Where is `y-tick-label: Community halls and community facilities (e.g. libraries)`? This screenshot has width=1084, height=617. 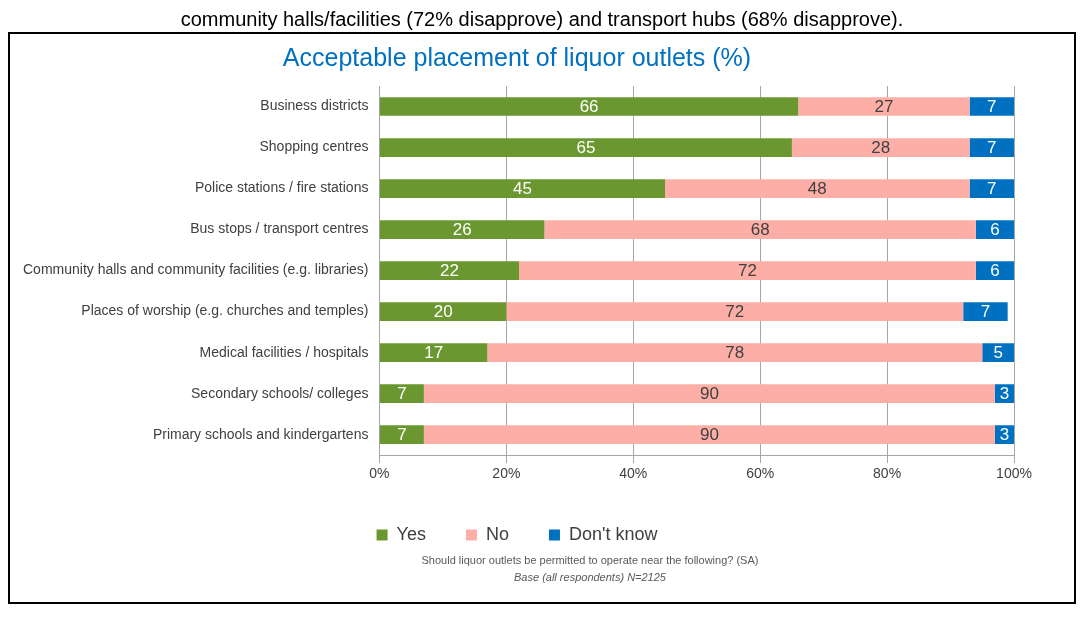
y-tick-label: Community halls and community facilities (e.g. libraries) is located at coordinates (195, 269).